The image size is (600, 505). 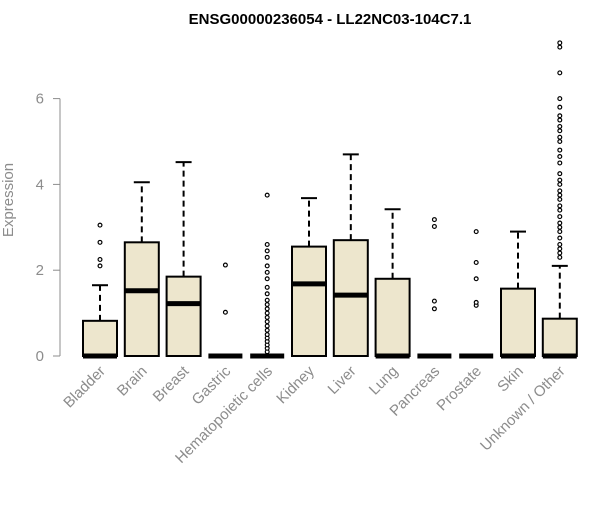 What do you see at coordinates (342, 380) in the screenshot?
I see `x-tick-label: Liver` at bounding box center [342, 380].